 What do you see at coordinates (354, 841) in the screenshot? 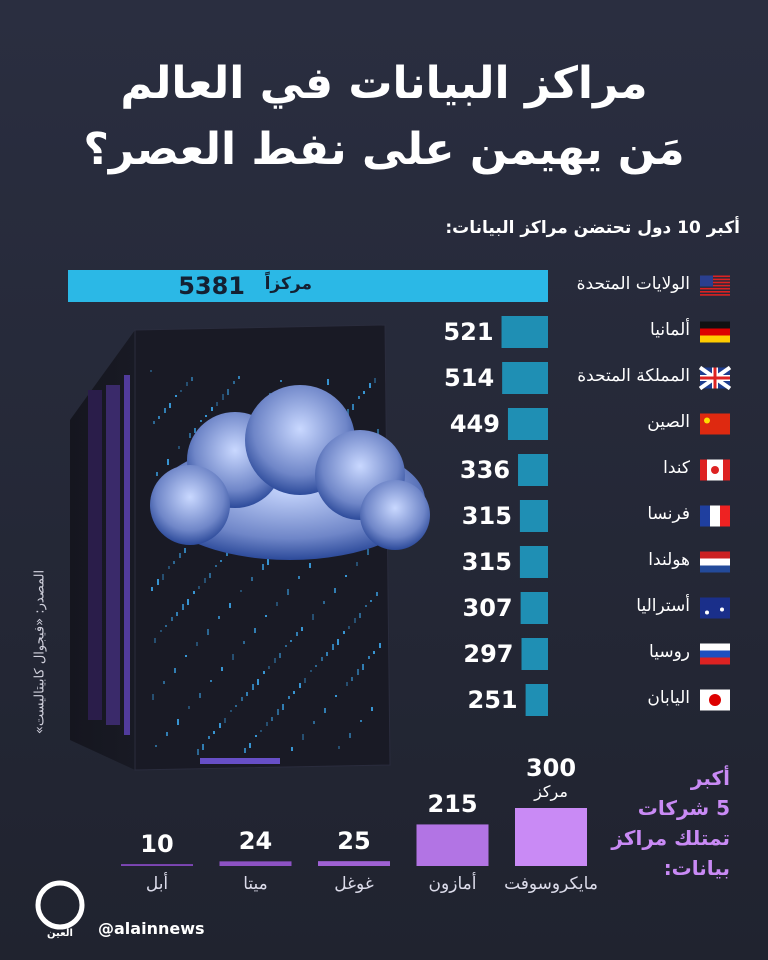
I see `value-label: 25` at bounding box center [354, 841].